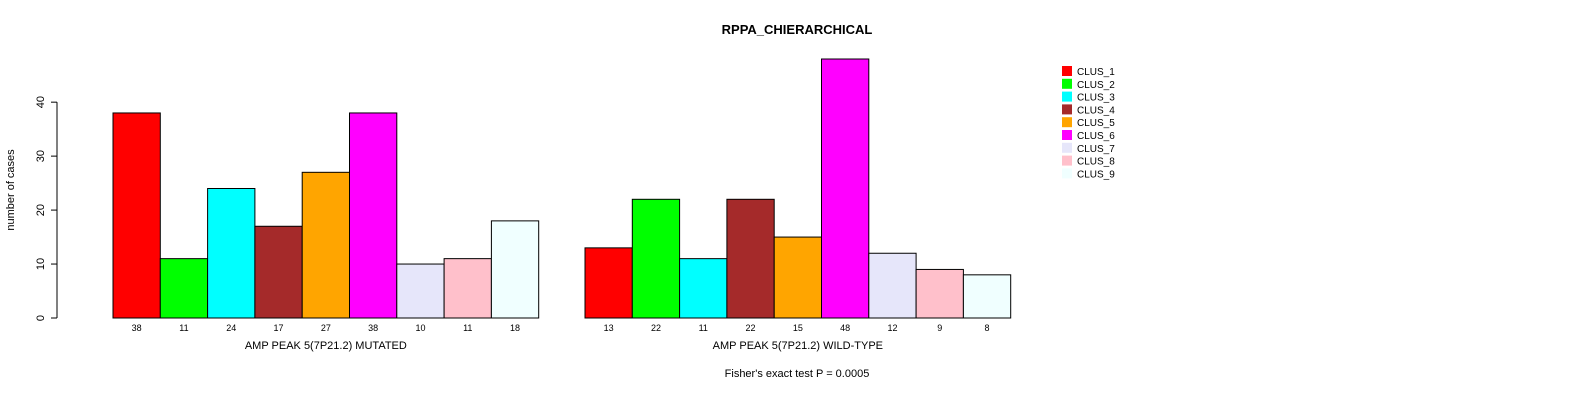 Image resolution: width=1590 pixels, height=400 pixels. Describe the element at coordinates (515, 328) in the screenshot. I see `bar-count-label: 18` at that location.